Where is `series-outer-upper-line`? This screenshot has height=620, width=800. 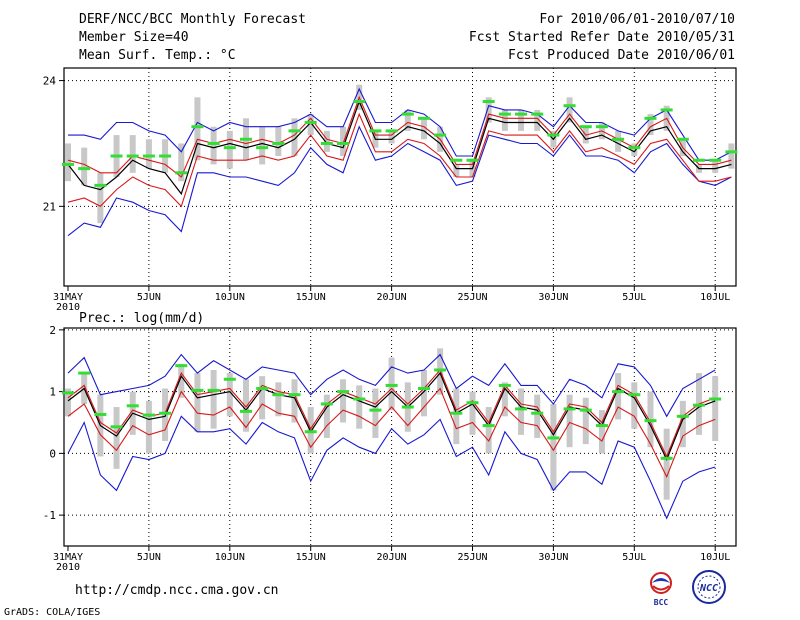
series-outer-upper-line is located at coordinates (391, 385).